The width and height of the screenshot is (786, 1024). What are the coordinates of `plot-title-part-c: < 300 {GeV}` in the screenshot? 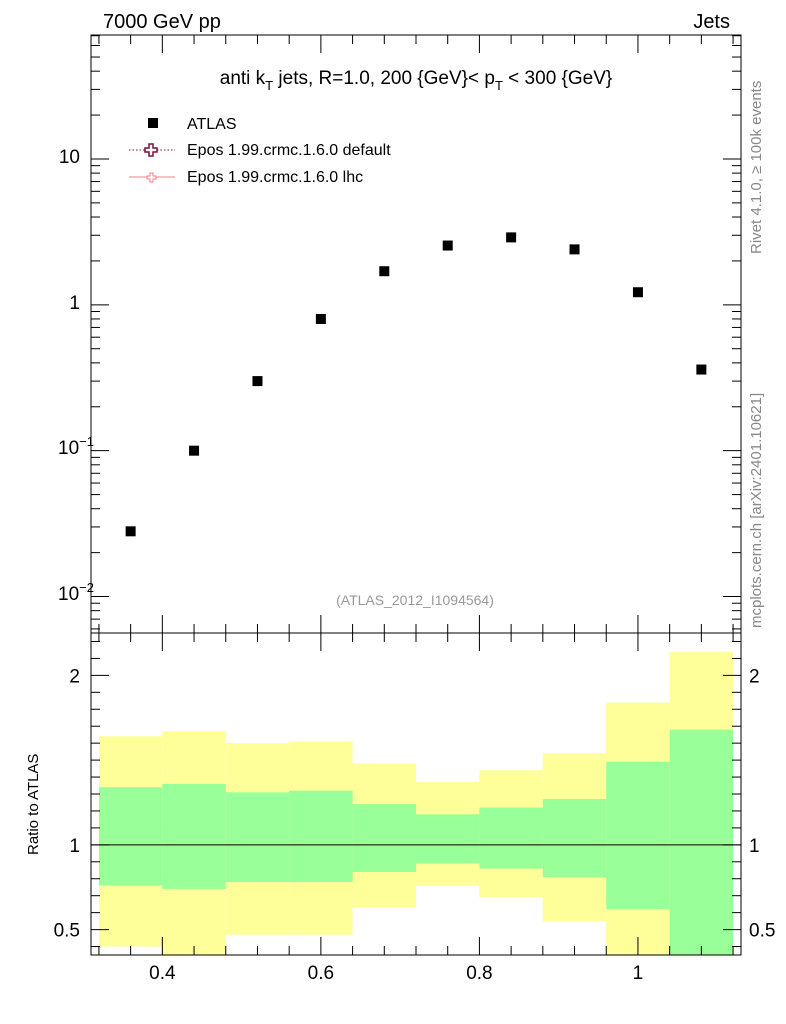 It's located at (557, 78).